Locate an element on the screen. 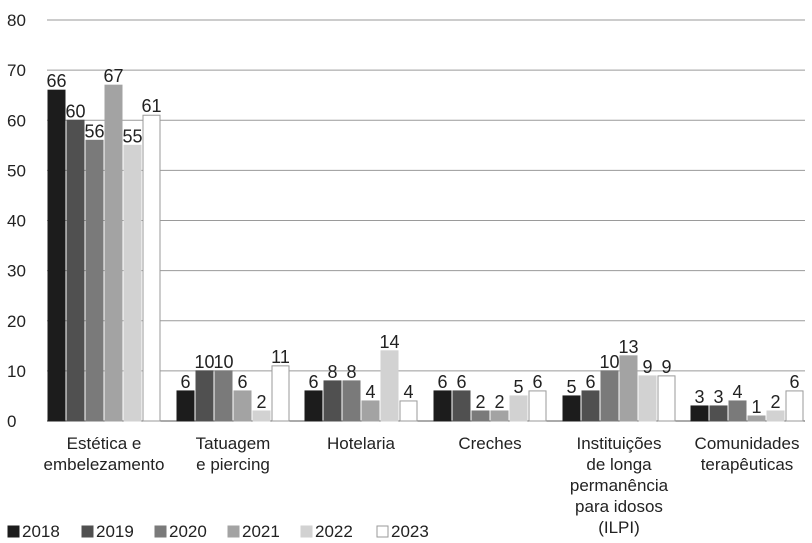 Image resolution: width=812 pixels, height=543 pixels. y-tick-label: 80 is located at coordinates (16, 20).